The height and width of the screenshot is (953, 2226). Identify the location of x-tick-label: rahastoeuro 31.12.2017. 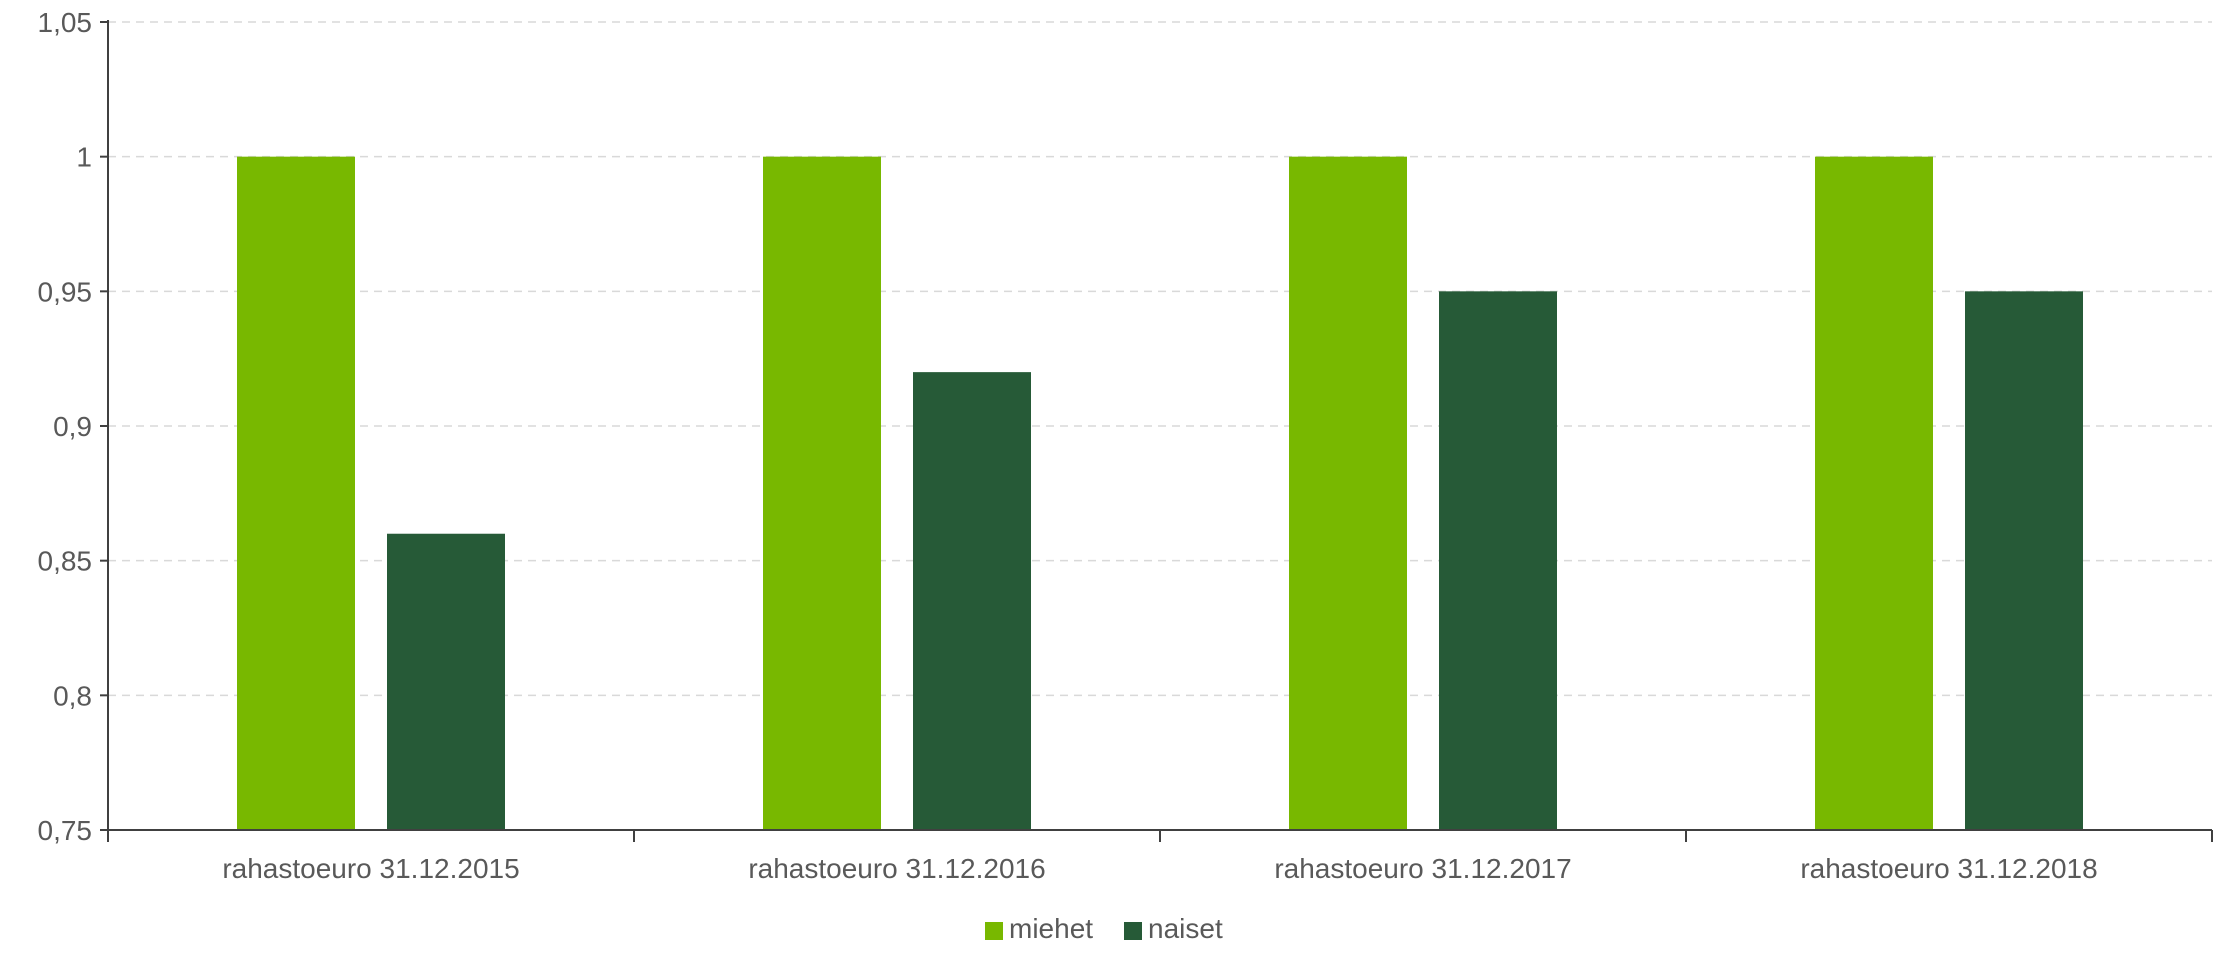
(1422, 868).